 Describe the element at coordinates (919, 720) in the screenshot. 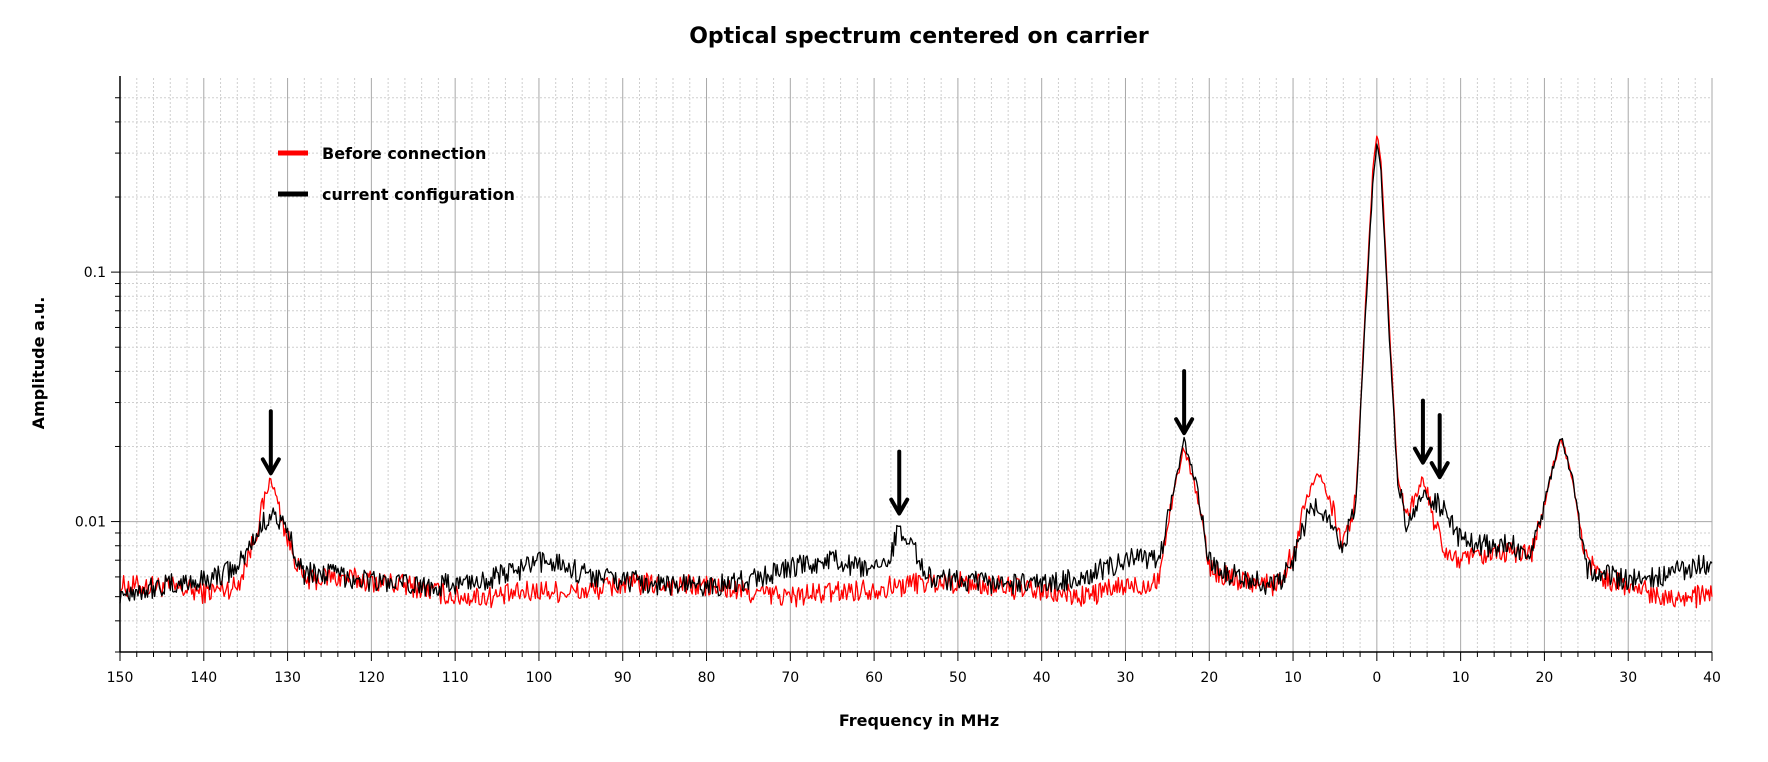

I see `x-axis-label: Frequency in MHz` at that location.